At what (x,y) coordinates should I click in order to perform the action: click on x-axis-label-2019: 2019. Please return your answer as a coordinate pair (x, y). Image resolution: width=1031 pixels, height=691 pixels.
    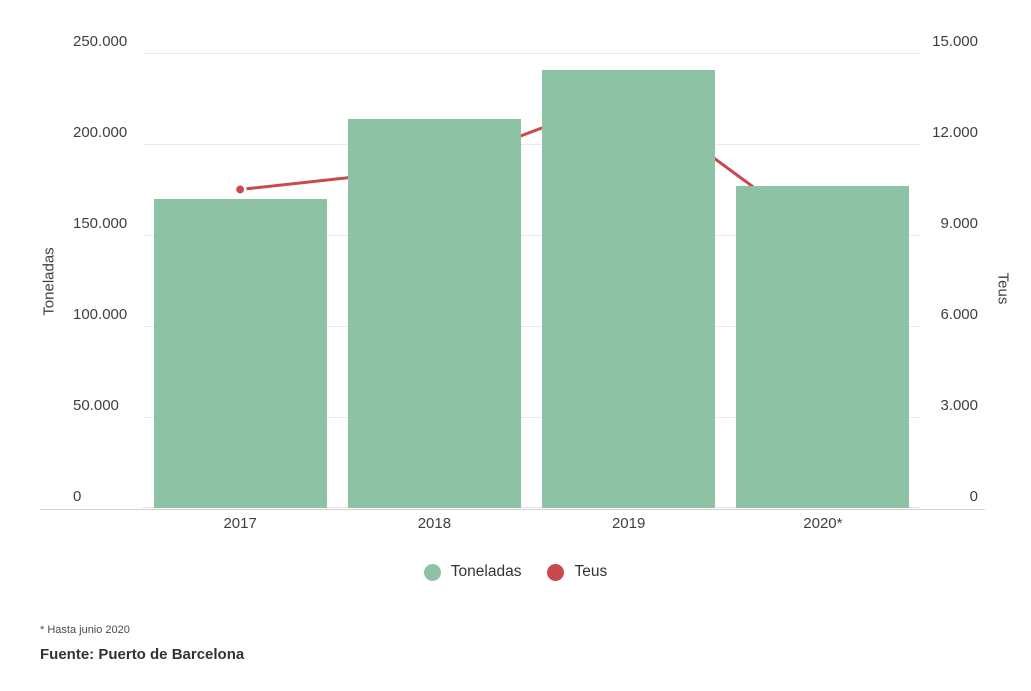
    Looking at the image, I should click on (628, 523).